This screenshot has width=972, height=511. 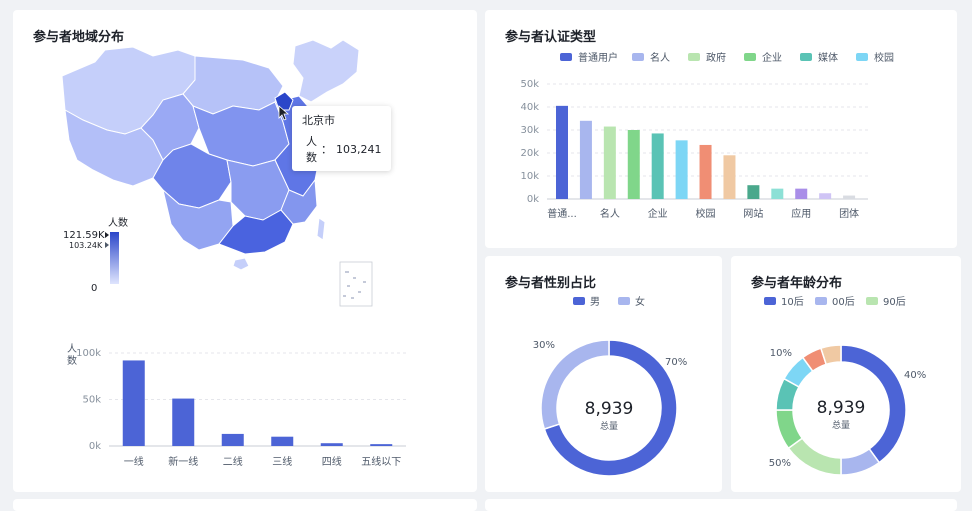 I want to click on cert-y-tick: 10k, so click(x=529, y=176).